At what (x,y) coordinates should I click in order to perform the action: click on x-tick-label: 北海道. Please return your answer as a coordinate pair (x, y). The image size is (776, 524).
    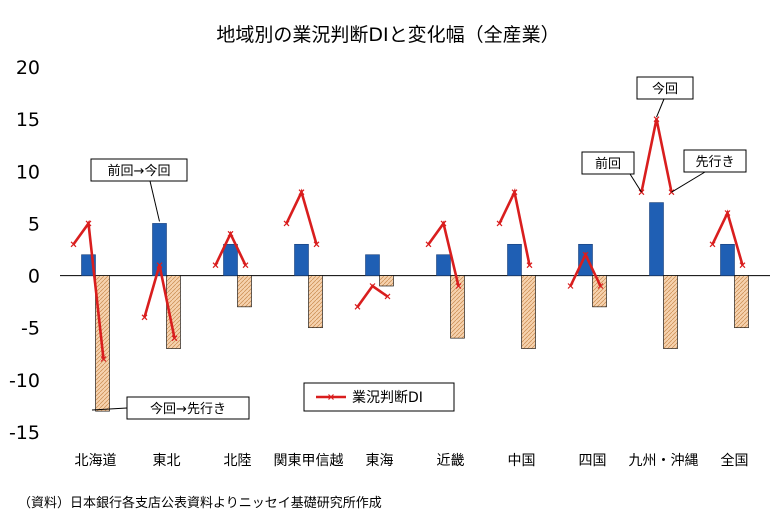
    Looking at the image, I should click on (96, 461).